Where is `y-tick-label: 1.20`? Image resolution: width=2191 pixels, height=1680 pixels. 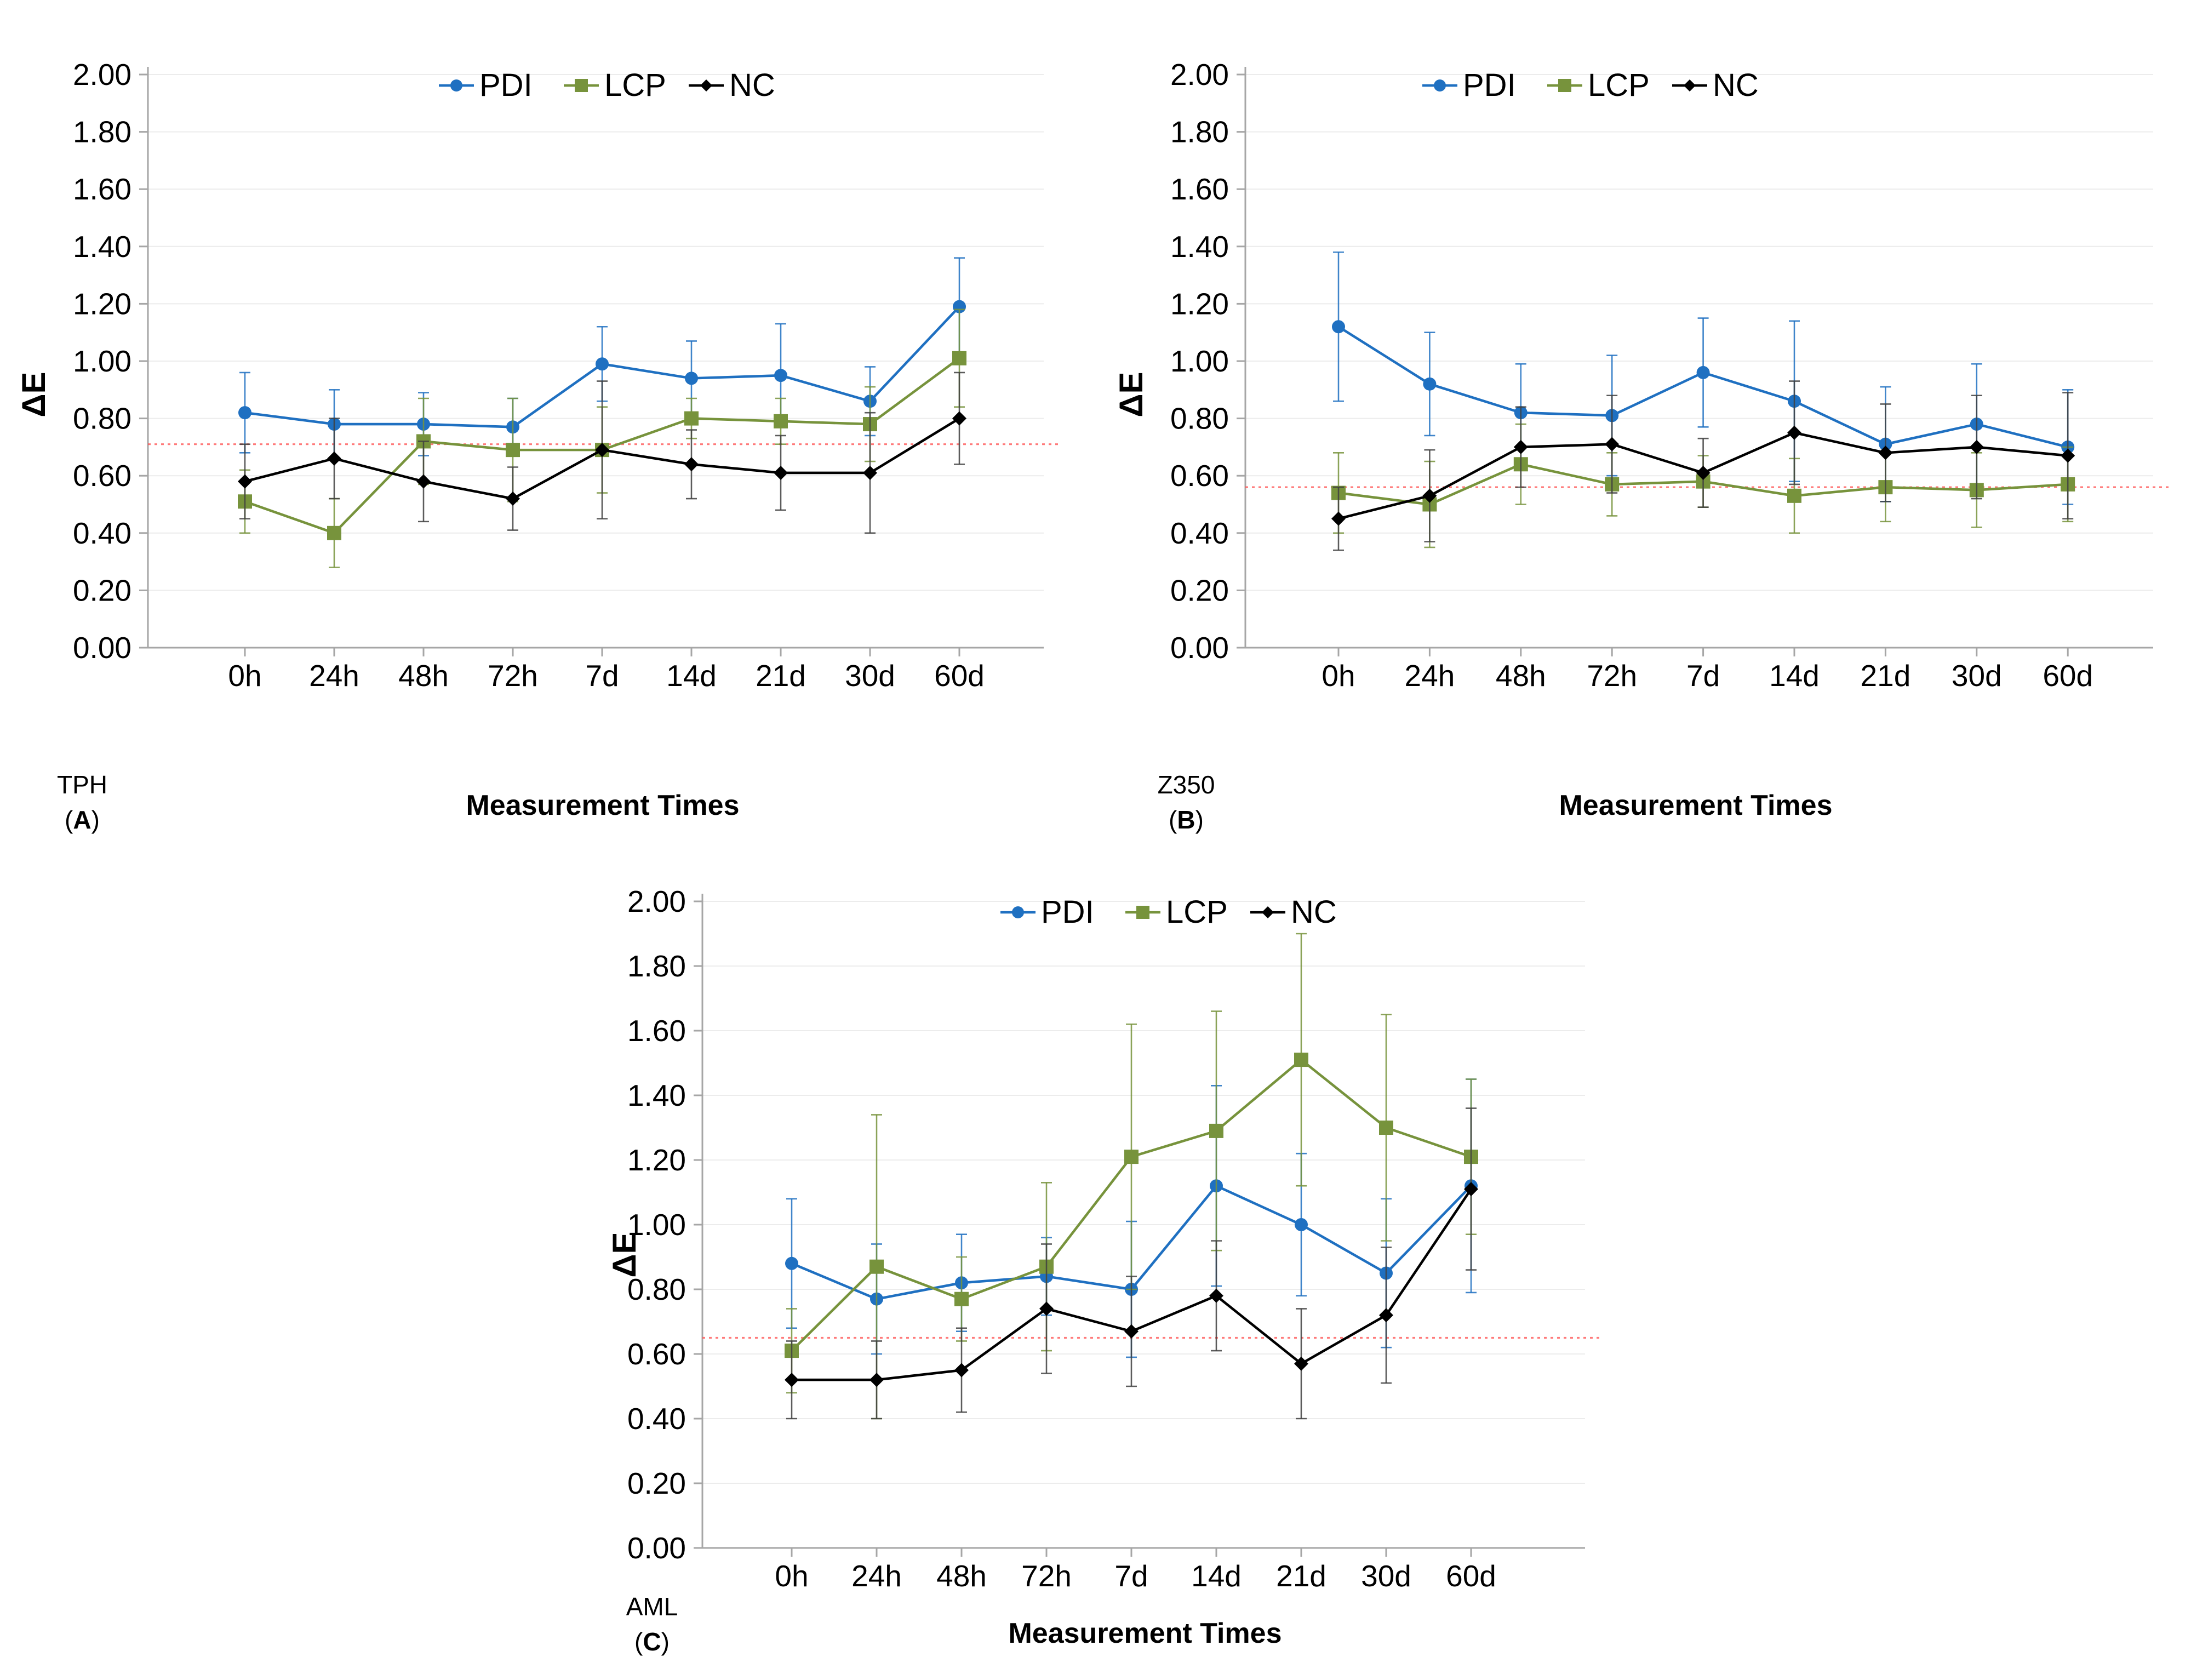
y-tick-label: 1.20 is located at coordinates (102, 304).